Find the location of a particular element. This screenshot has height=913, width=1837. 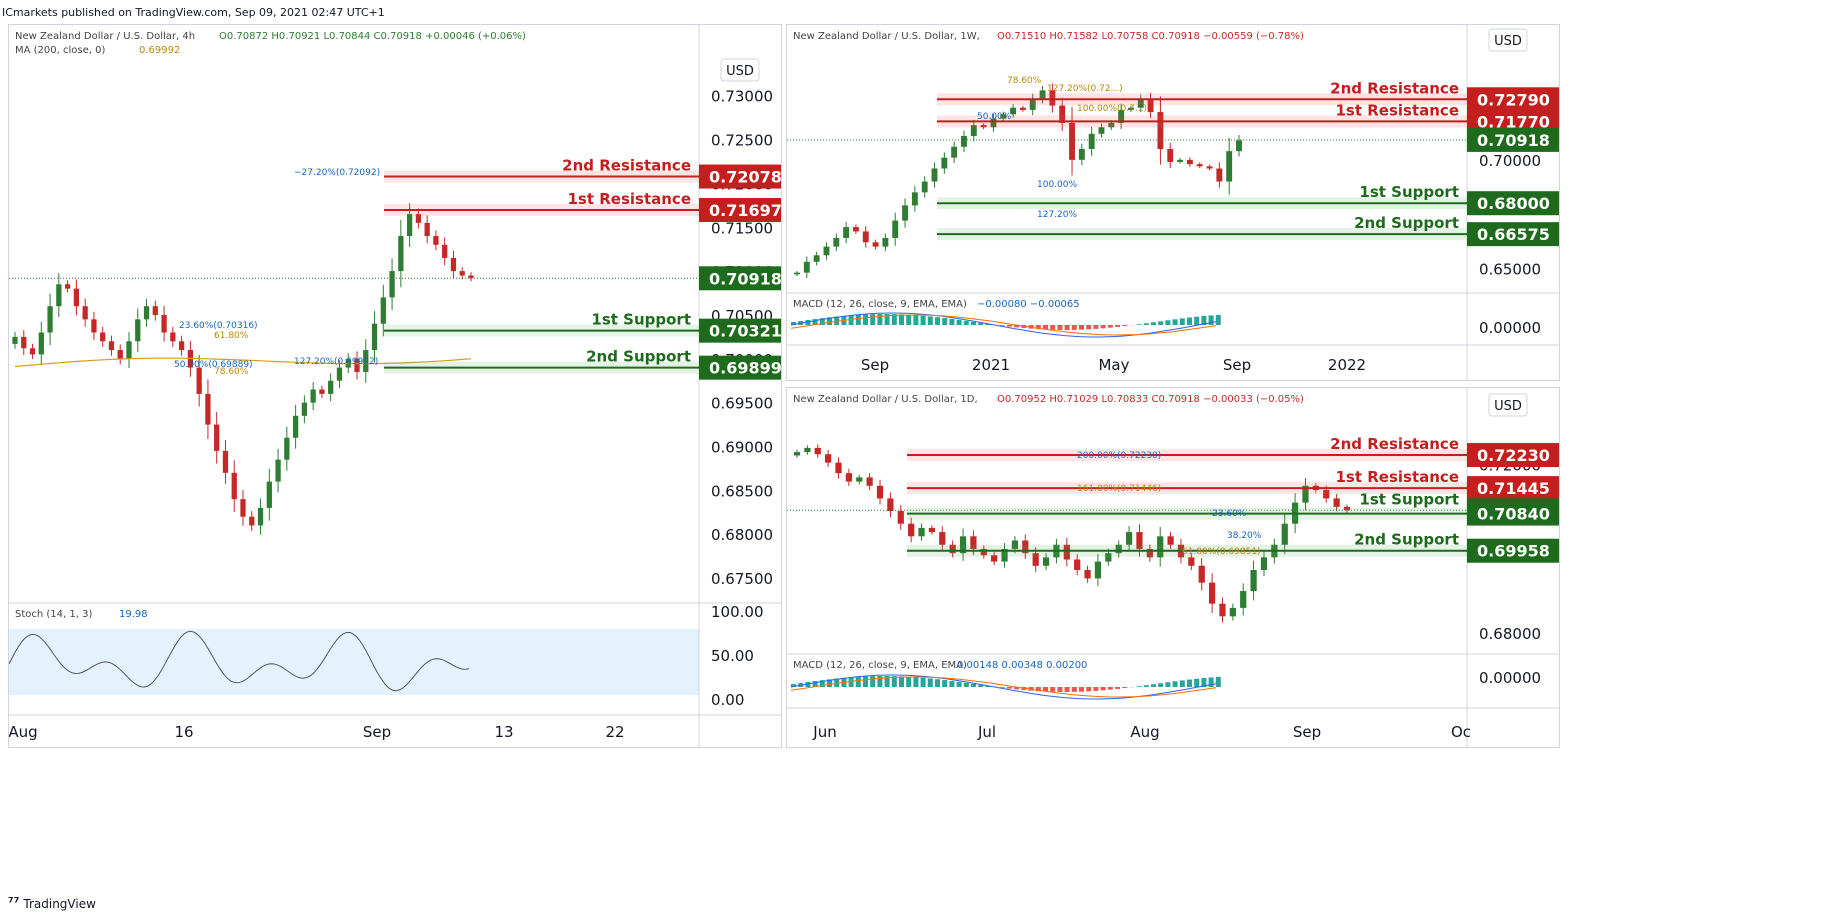

oscillator-tick-label: 100.00 is located at coordinates (737, 612).